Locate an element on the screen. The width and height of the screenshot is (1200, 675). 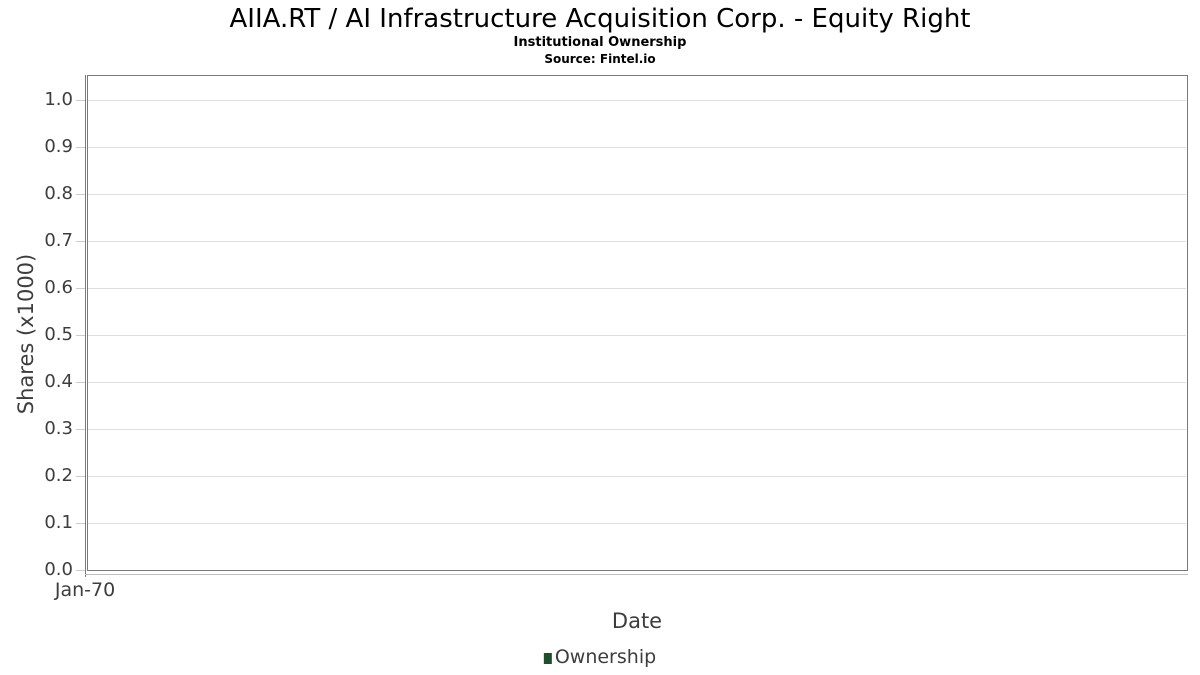
chart-source: Source: Fintel.io is located at coordinates (600, 59).